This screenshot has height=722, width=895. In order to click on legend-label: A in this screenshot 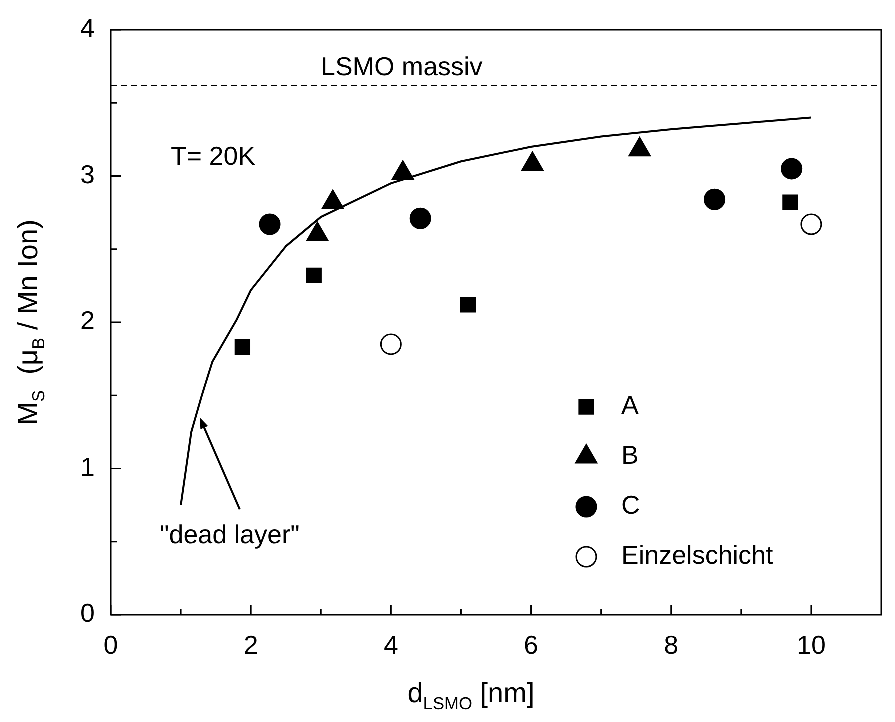, I will do `click(631, 405)`.